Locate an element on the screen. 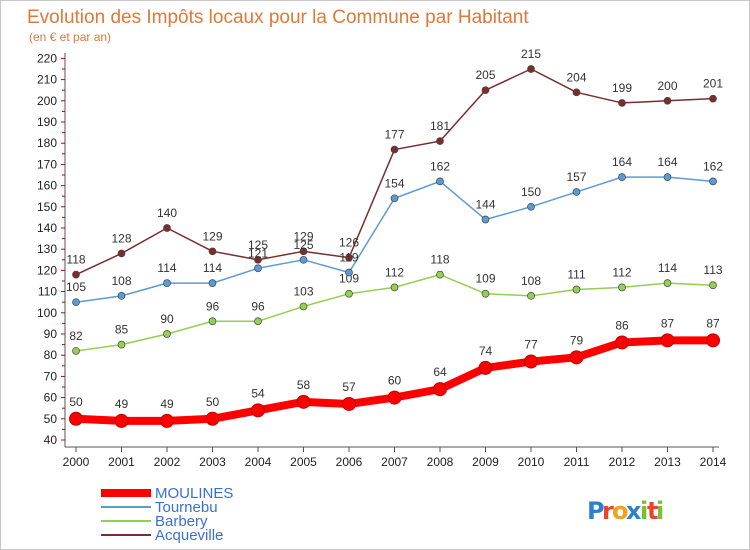  data-label: 90 is located at coordinates (167, 319).